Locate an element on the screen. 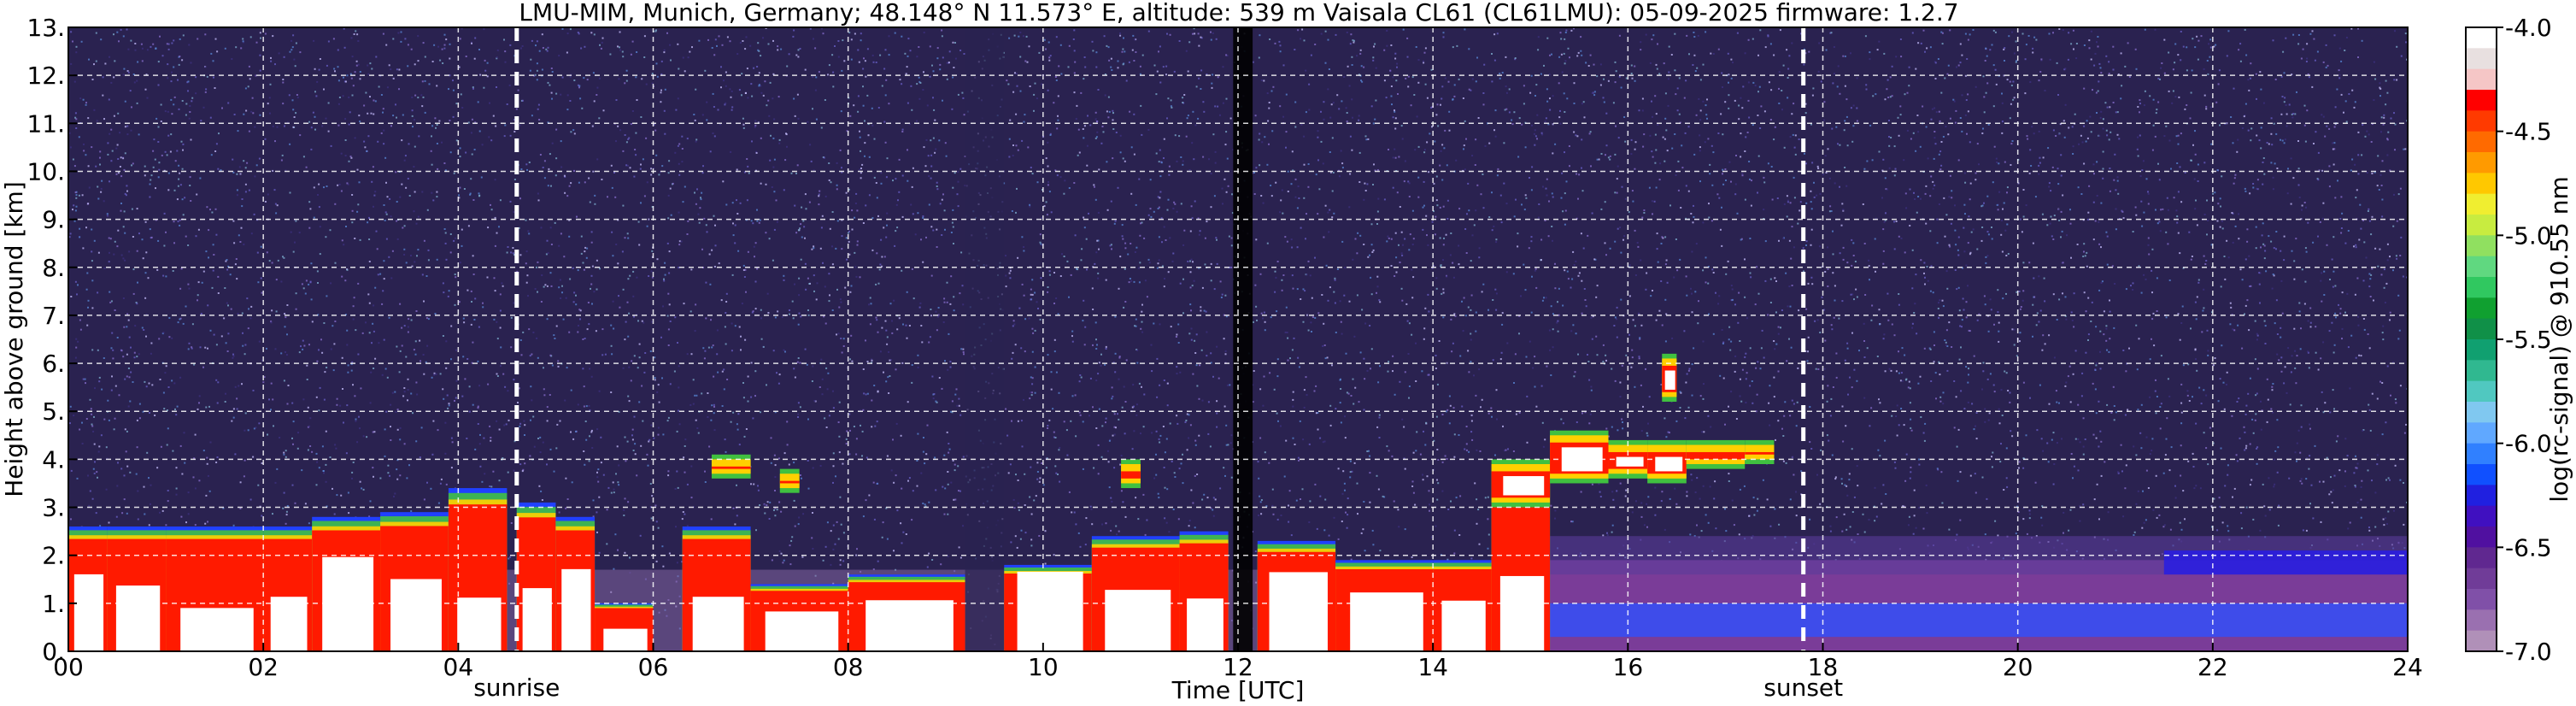  y-tick-label: 4. is located at coordinates (53, 459).